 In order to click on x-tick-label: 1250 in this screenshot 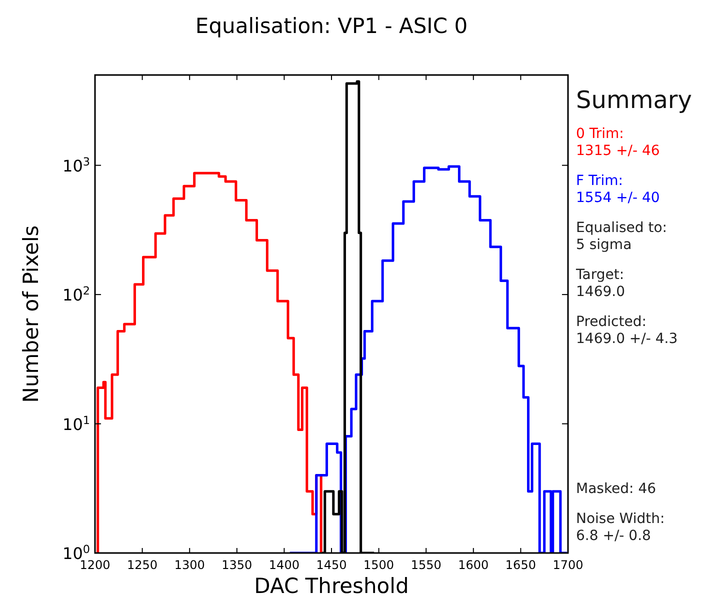, I will do `click(142, 565)`.